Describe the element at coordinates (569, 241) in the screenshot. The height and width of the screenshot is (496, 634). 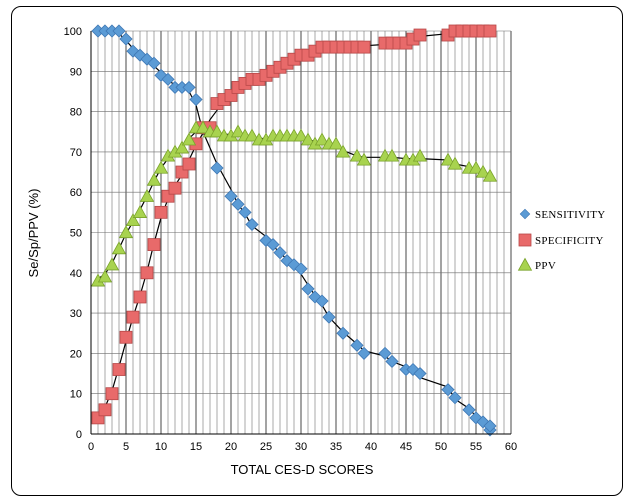
I see `legend-label: SPECIFICITY` at that location.